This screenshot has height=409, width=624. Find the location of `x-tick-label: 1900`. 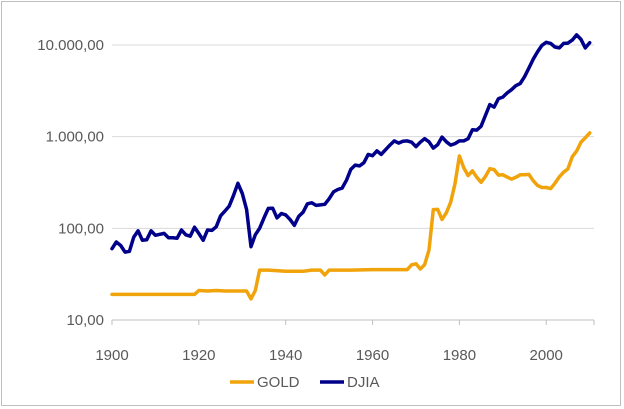

x-tick-label: 1900 is located at coordinates (111, 355).